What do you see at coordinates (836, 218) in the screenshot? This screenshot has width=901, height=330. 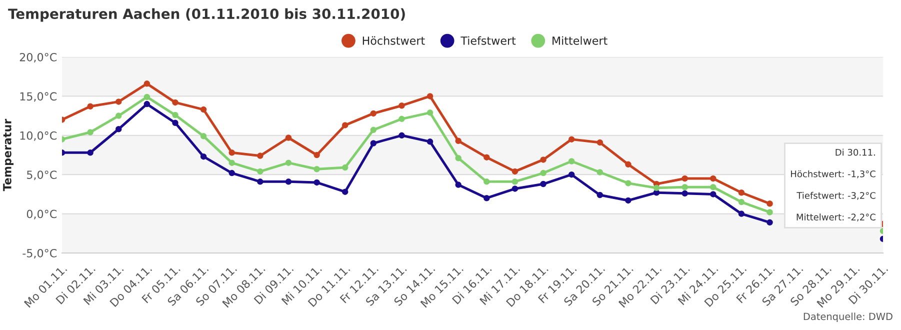 I see `annotation: Mittelwert: -2,2°C` at bounding box center [836, 218].